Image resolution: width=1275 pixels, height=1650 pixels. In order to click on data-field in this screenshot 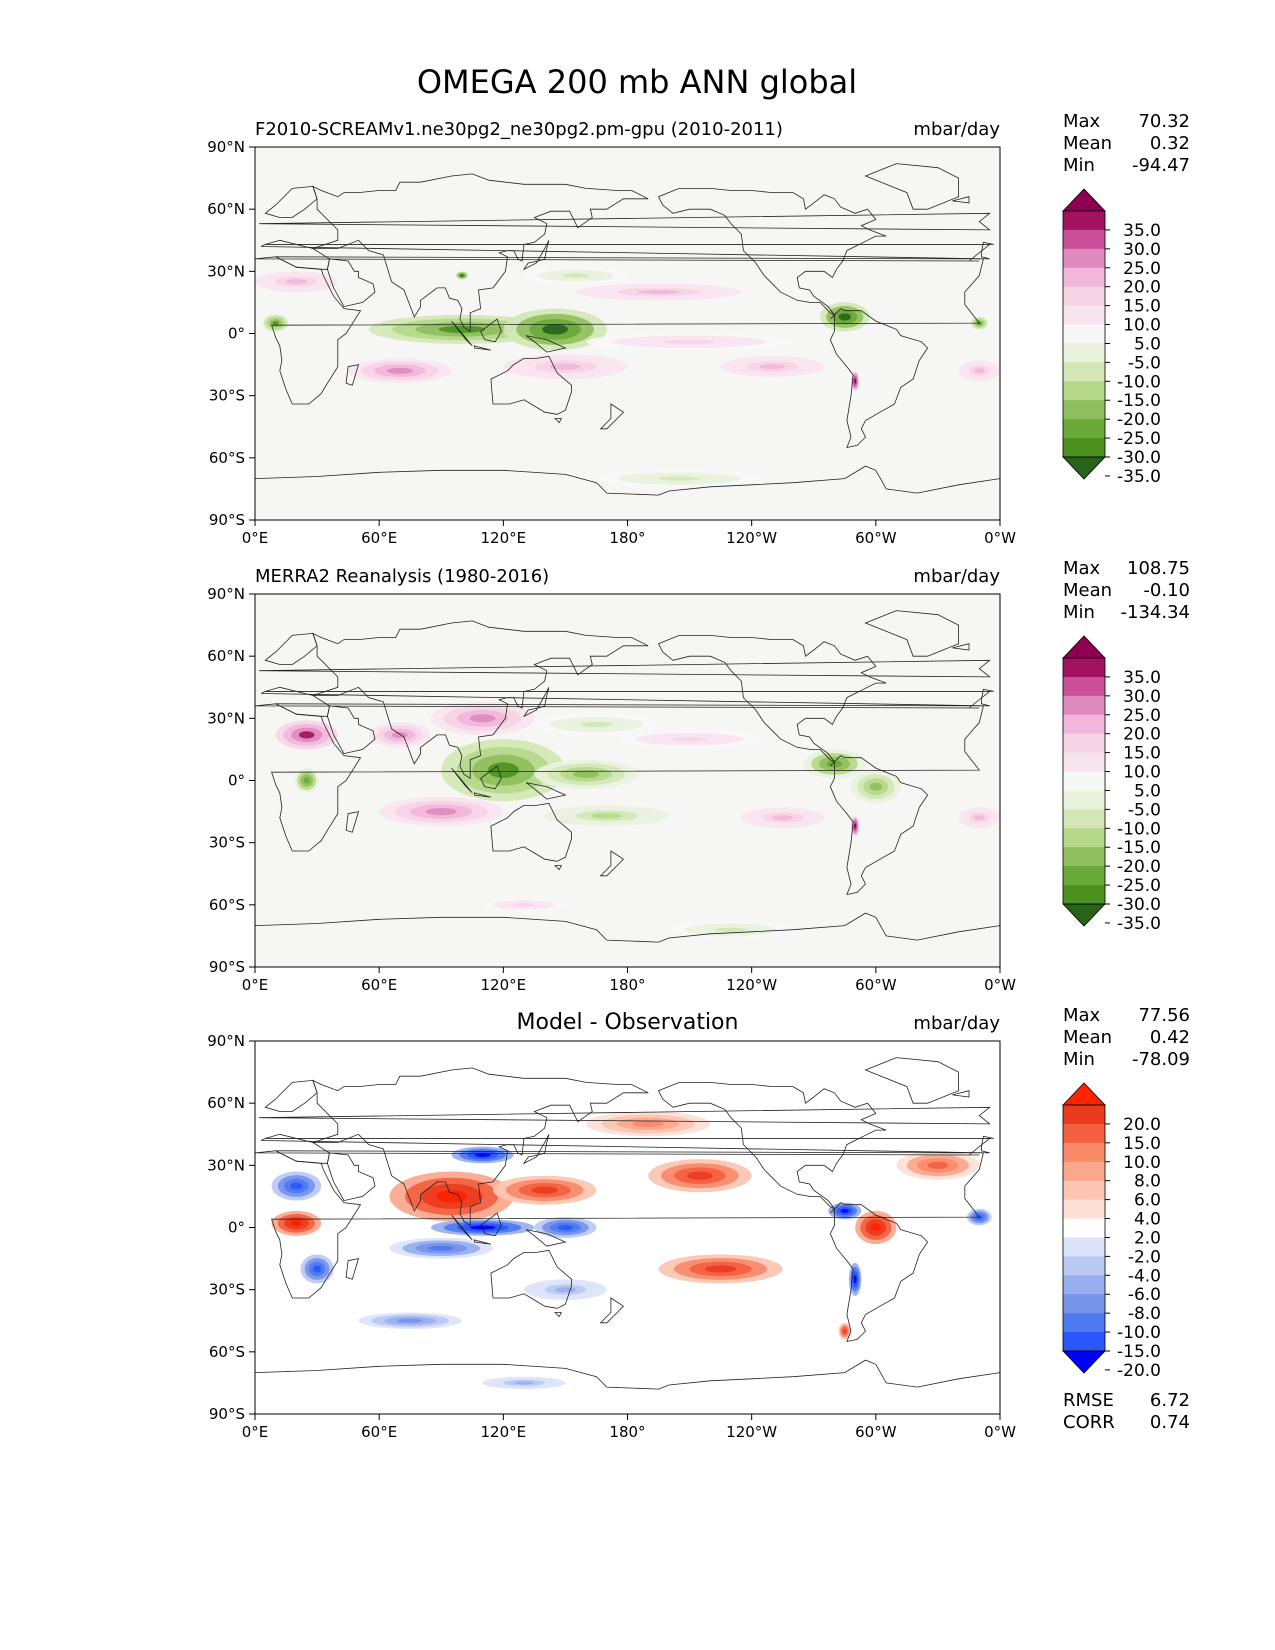, I will do `click(627, 377)`.